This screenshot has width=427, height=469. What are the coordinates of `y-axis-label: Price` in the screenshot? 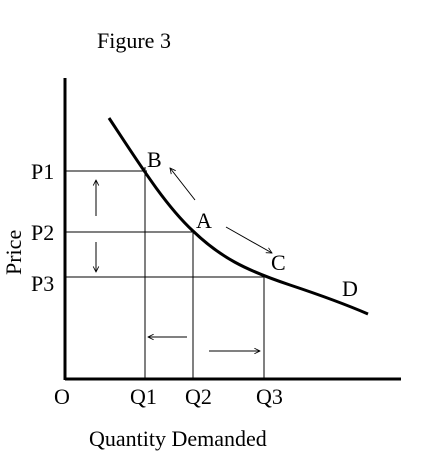 It's located at (13, 252).